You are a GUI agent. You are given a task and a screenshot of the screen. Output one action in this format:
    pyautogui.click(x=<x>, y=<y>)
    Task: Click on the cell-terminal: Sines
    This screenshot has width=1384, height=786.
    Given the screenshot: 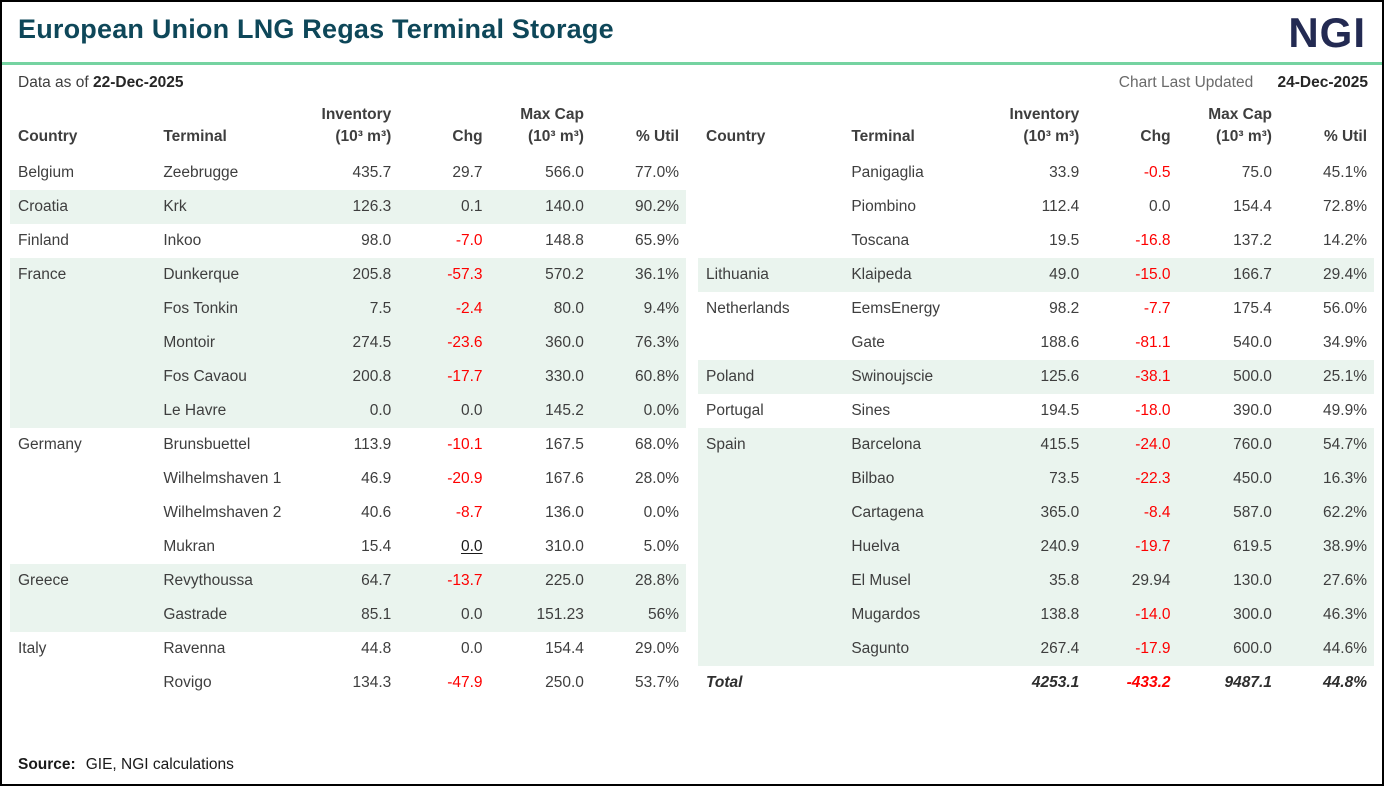 What is the action you would take?
    pyautogui.click(x=871, y=410)
    